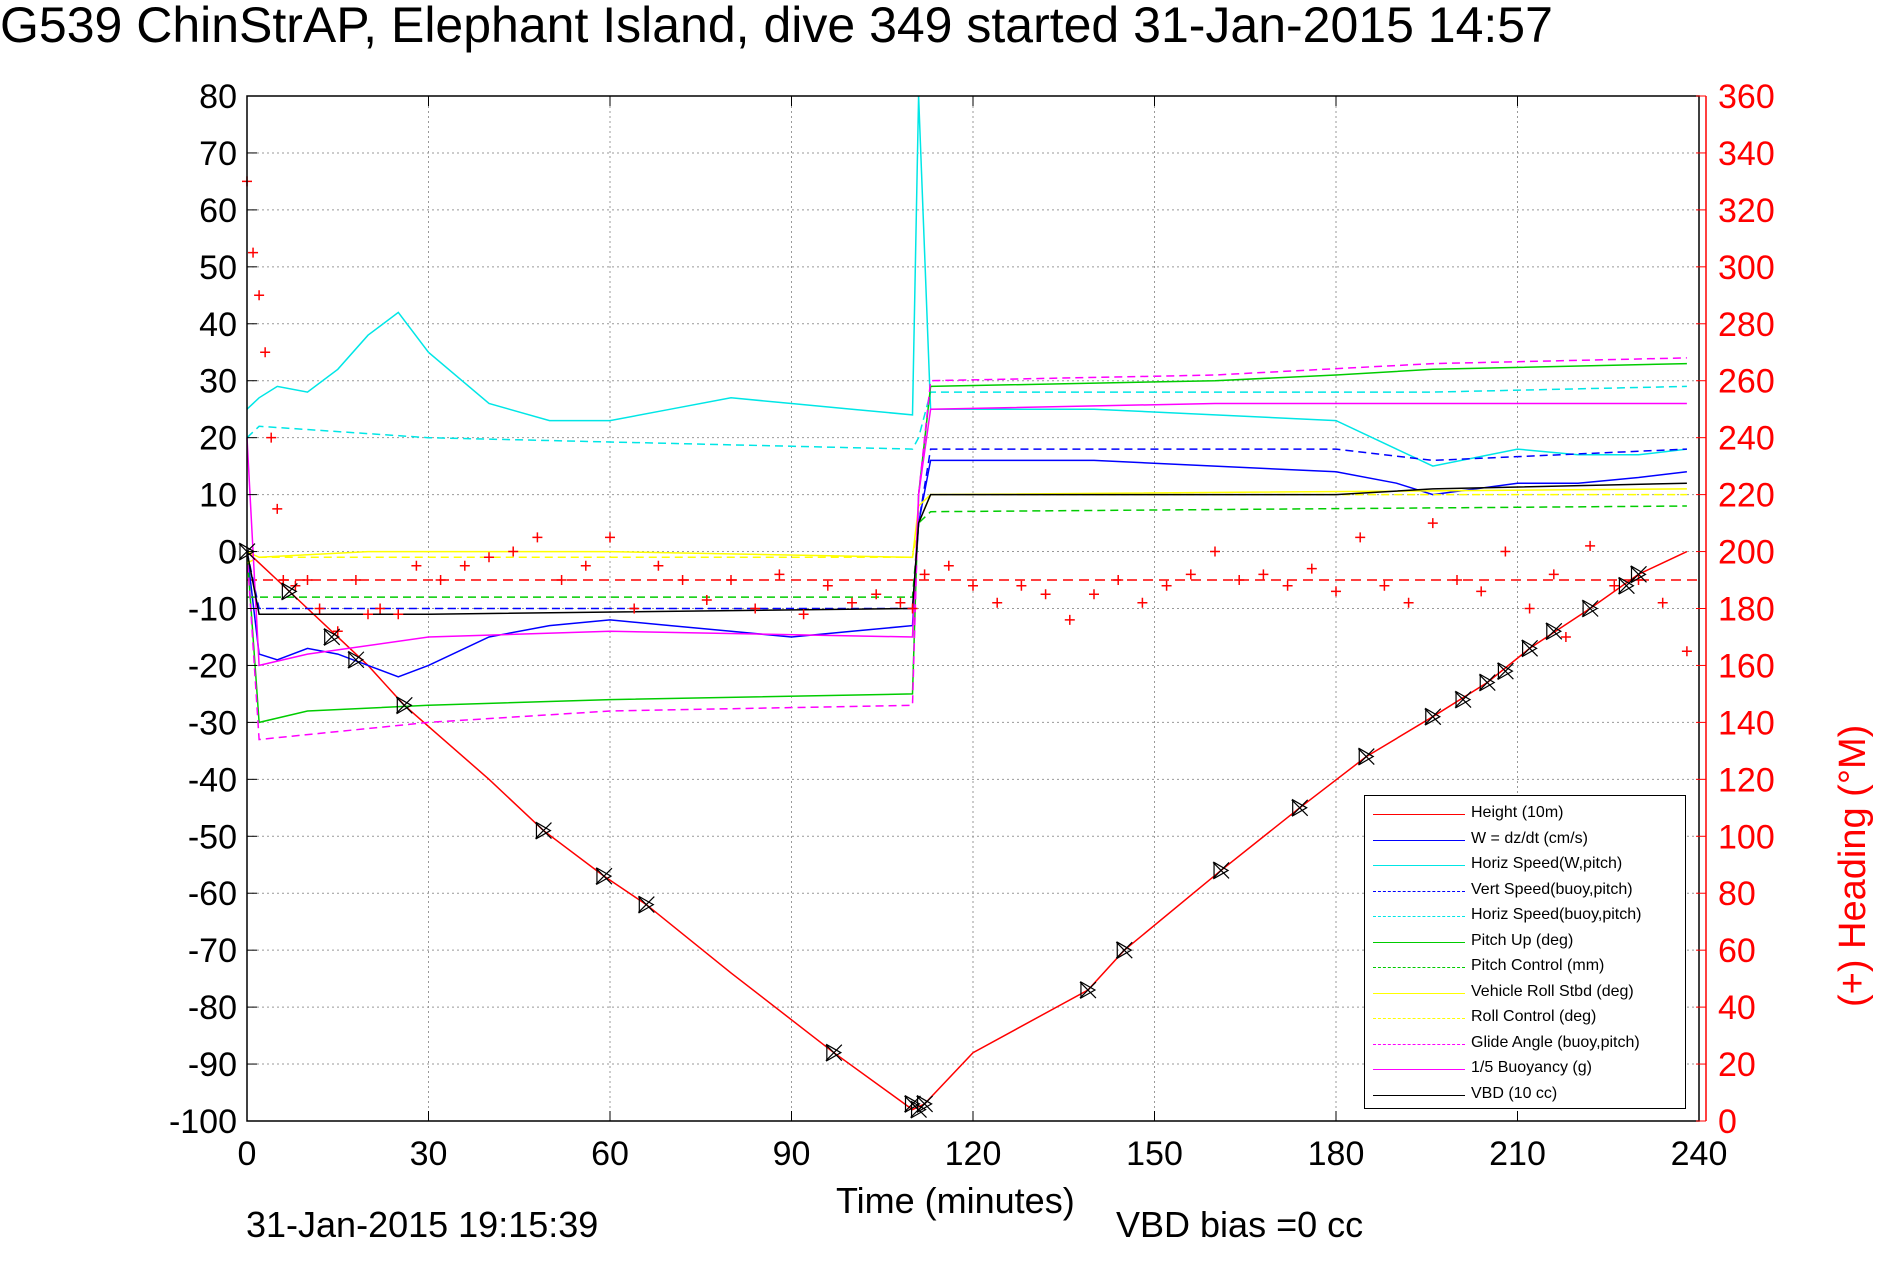  I want to click on legend-entry: Vert Speed(buoy,pitch), so click(1525, 892).